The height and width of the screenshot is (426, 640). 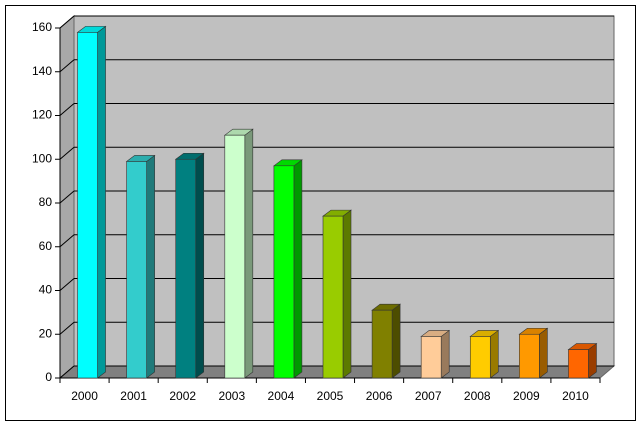 What do you see at coordinates (182, 396) in the screenshot?
I see `x-tick-label: 2002` at bounding box center [182, 396].